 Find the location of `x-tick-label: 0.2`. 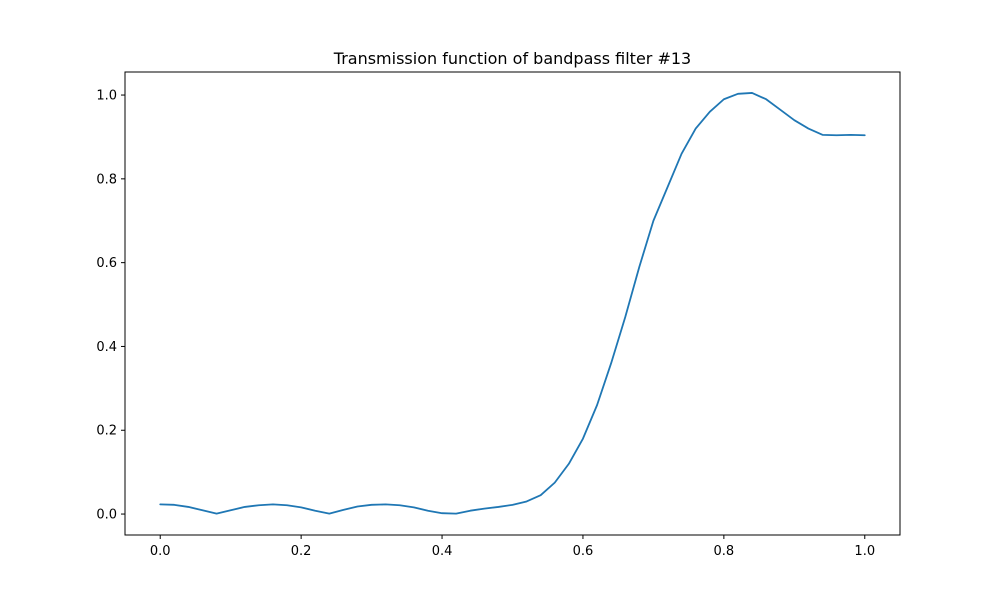

x-tick-label: 0.2 is located at coordinates (301, 551).